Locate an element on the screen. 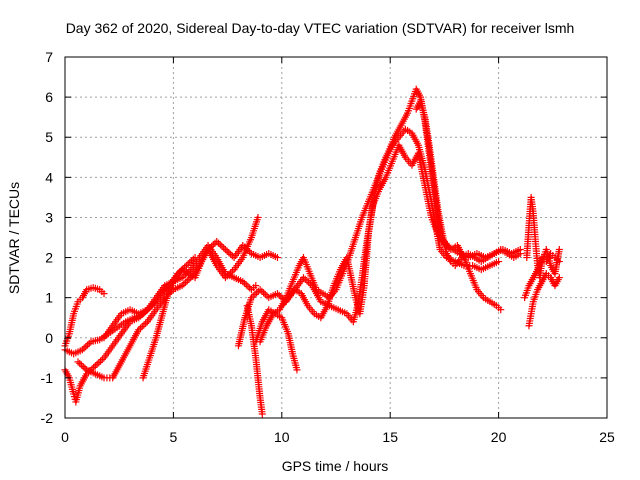 The image size is (640, 480). y-tick-label: 6 is located at coordinates (49, 97).